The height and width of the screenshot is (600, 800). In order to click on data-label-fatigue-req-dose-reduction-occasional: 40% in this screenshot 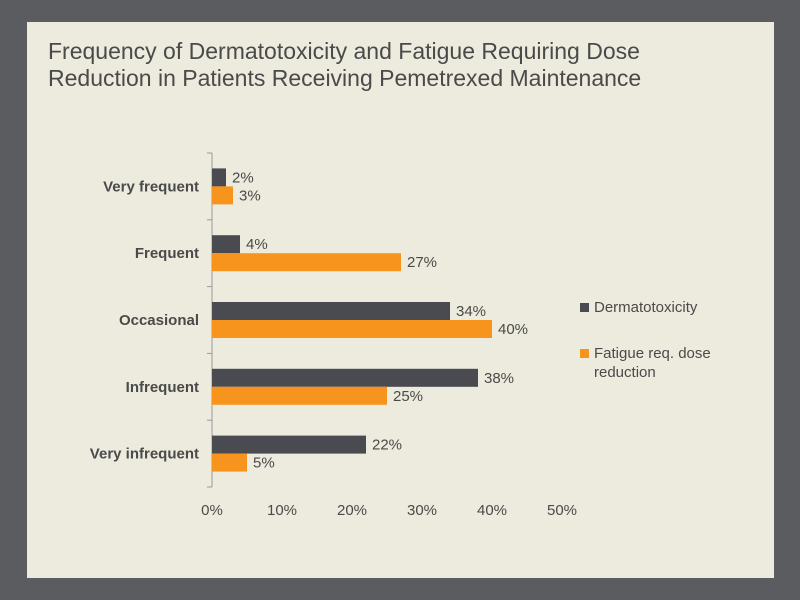, I will do `click(513, 329)`.